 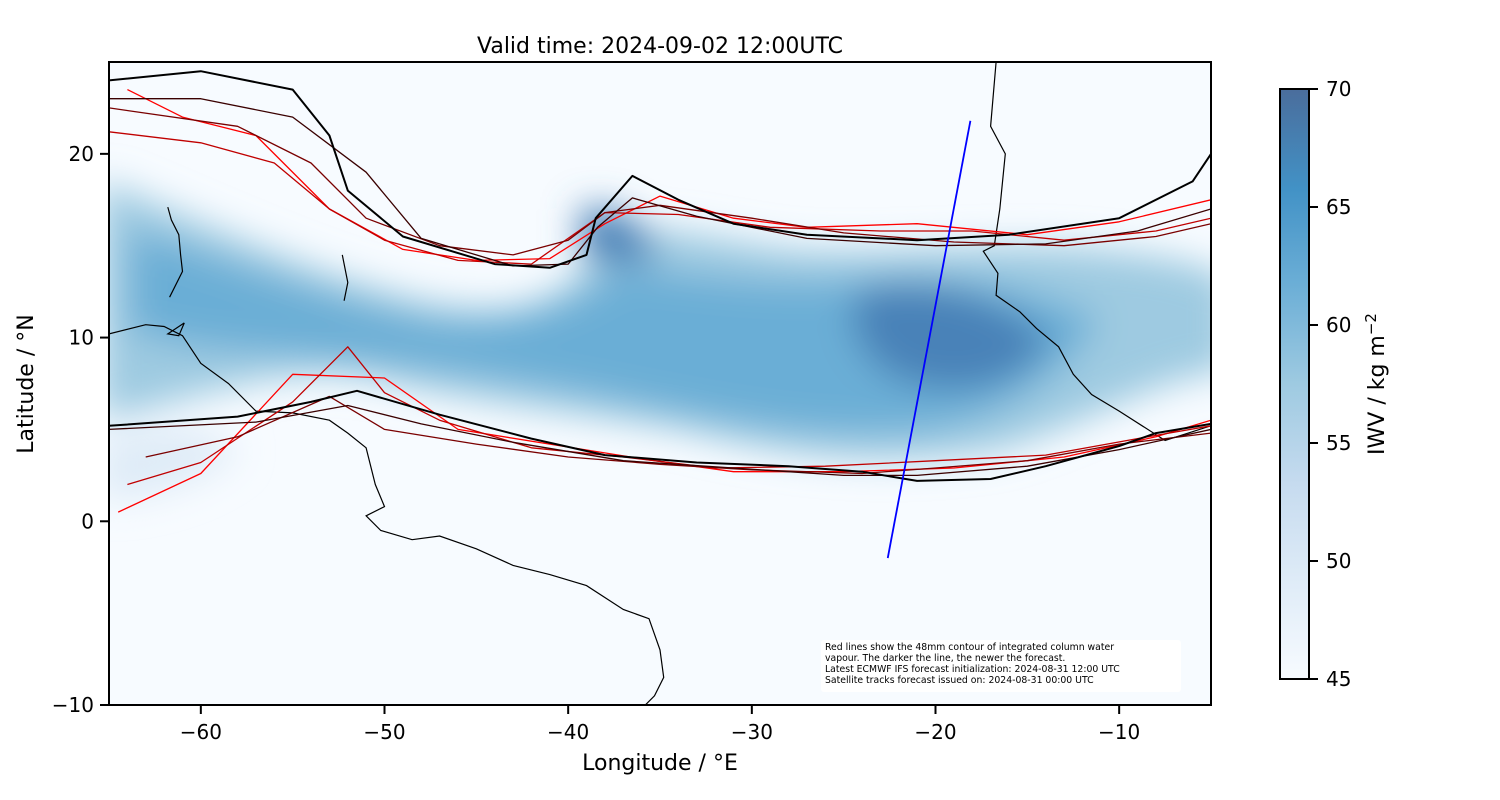 I want to click on colorbar-tick-label: 55, so click(x=1338, y=443).